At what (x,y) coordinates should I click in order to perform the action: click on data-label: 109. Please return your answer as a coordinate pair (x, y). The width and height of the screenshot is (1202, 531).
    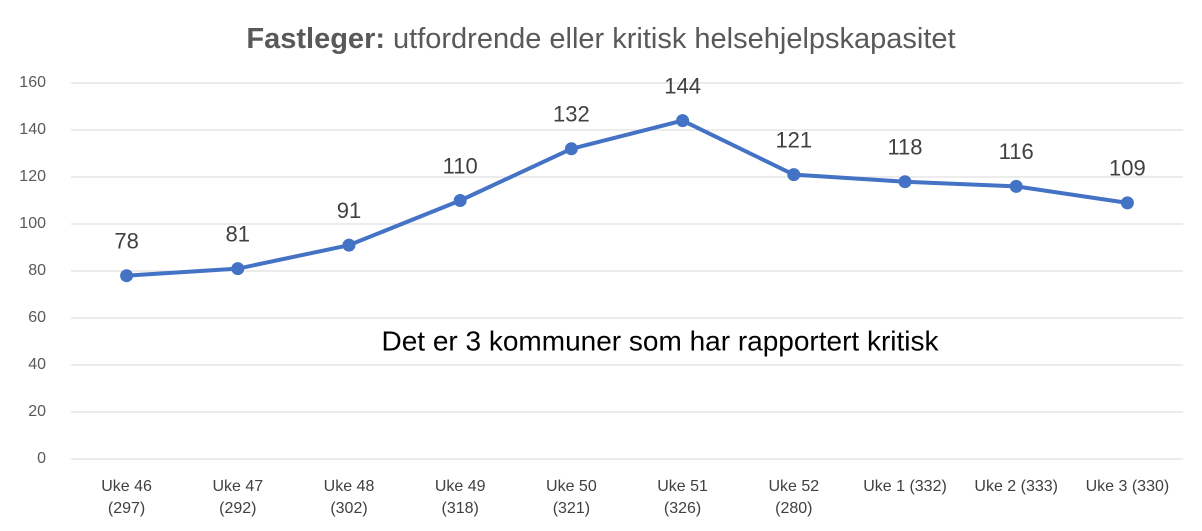
    Looking at the image, I should click on (1127, 168).